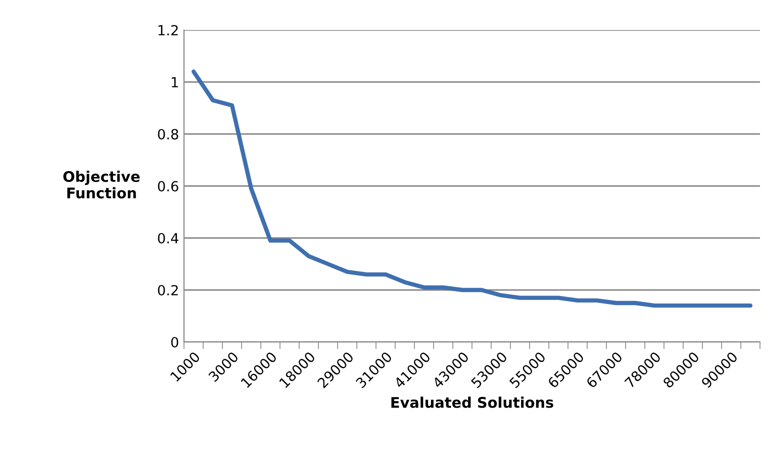  Describe the element at coordinates (168, 30) in the screenshot. I see `y-tick-label: 1.2` at that location.